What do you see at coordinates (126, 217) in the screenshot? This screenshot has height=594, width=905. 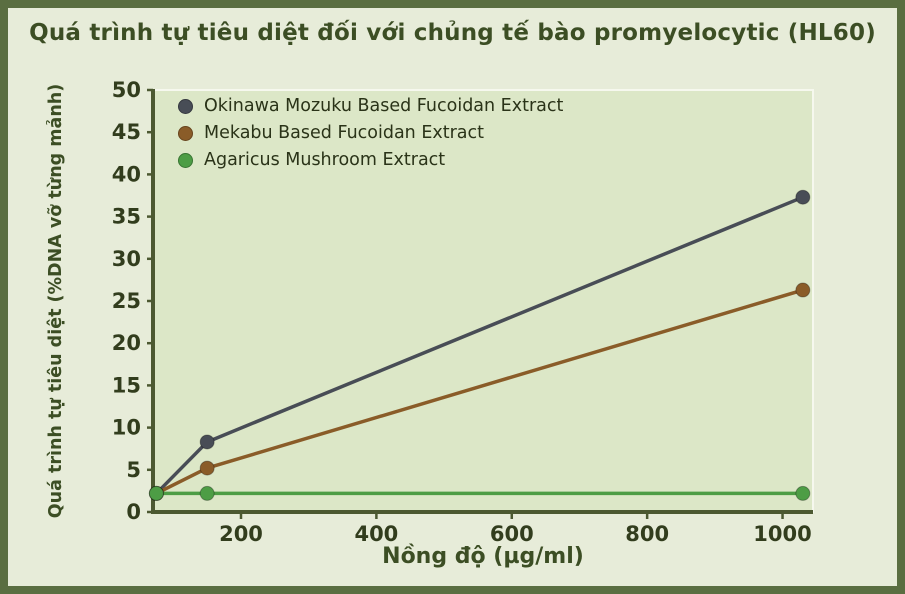 I see `y-tick-label: 35` at bounding box center [126, 217].